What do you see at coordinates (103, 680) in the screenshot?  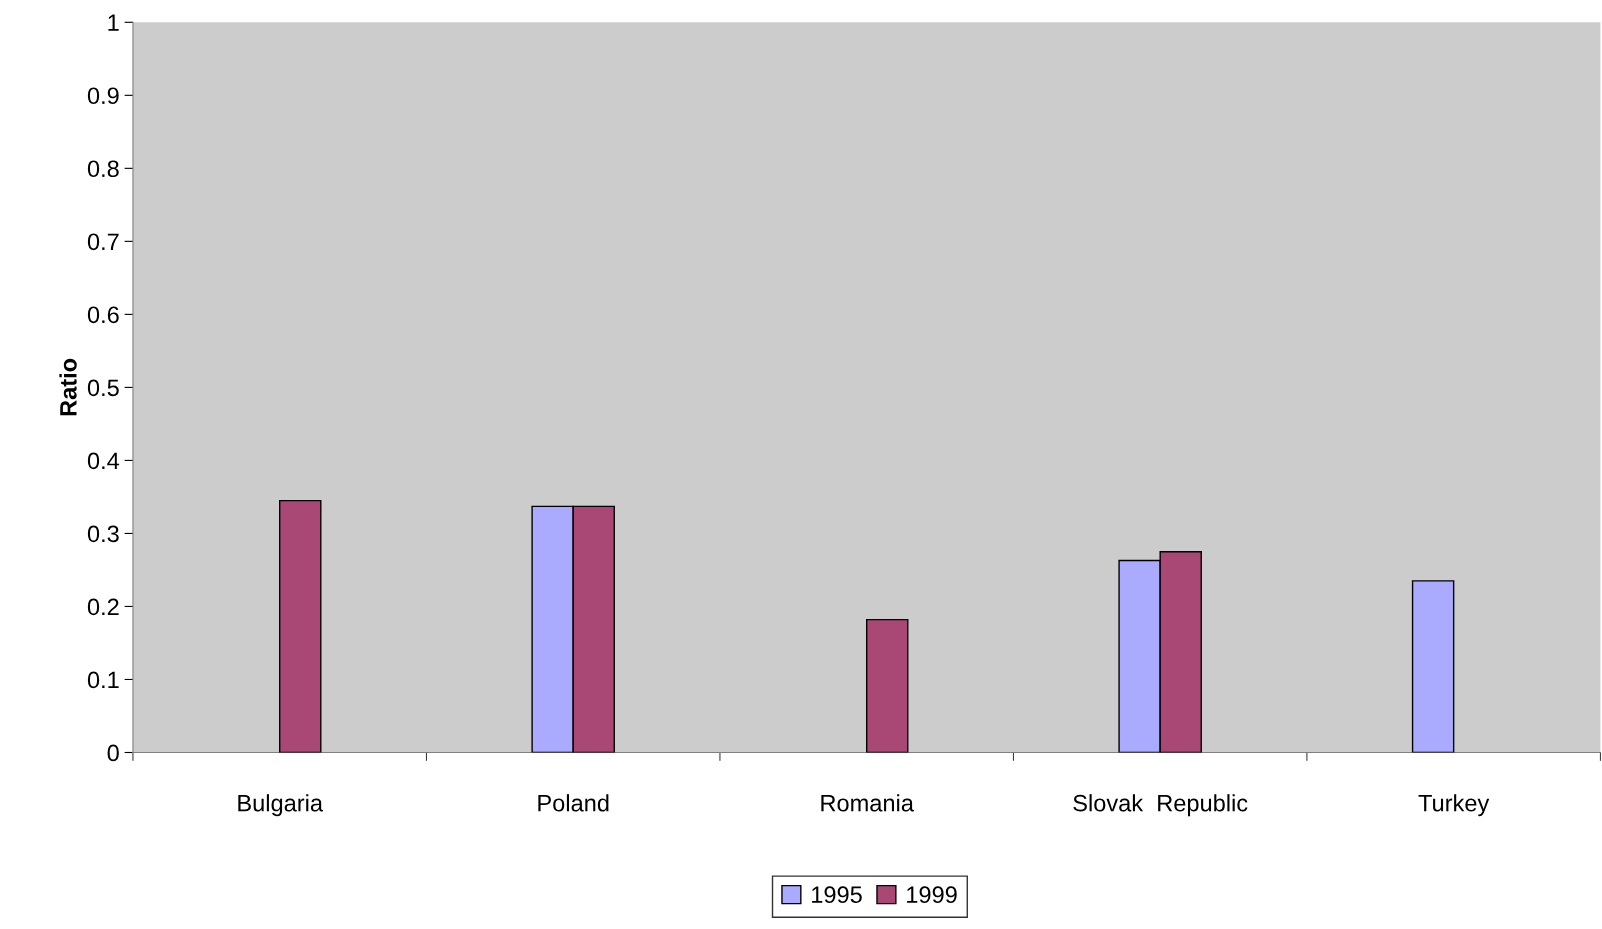 I see `y-tick-label: 0.1` at bounding box center [103, 680].